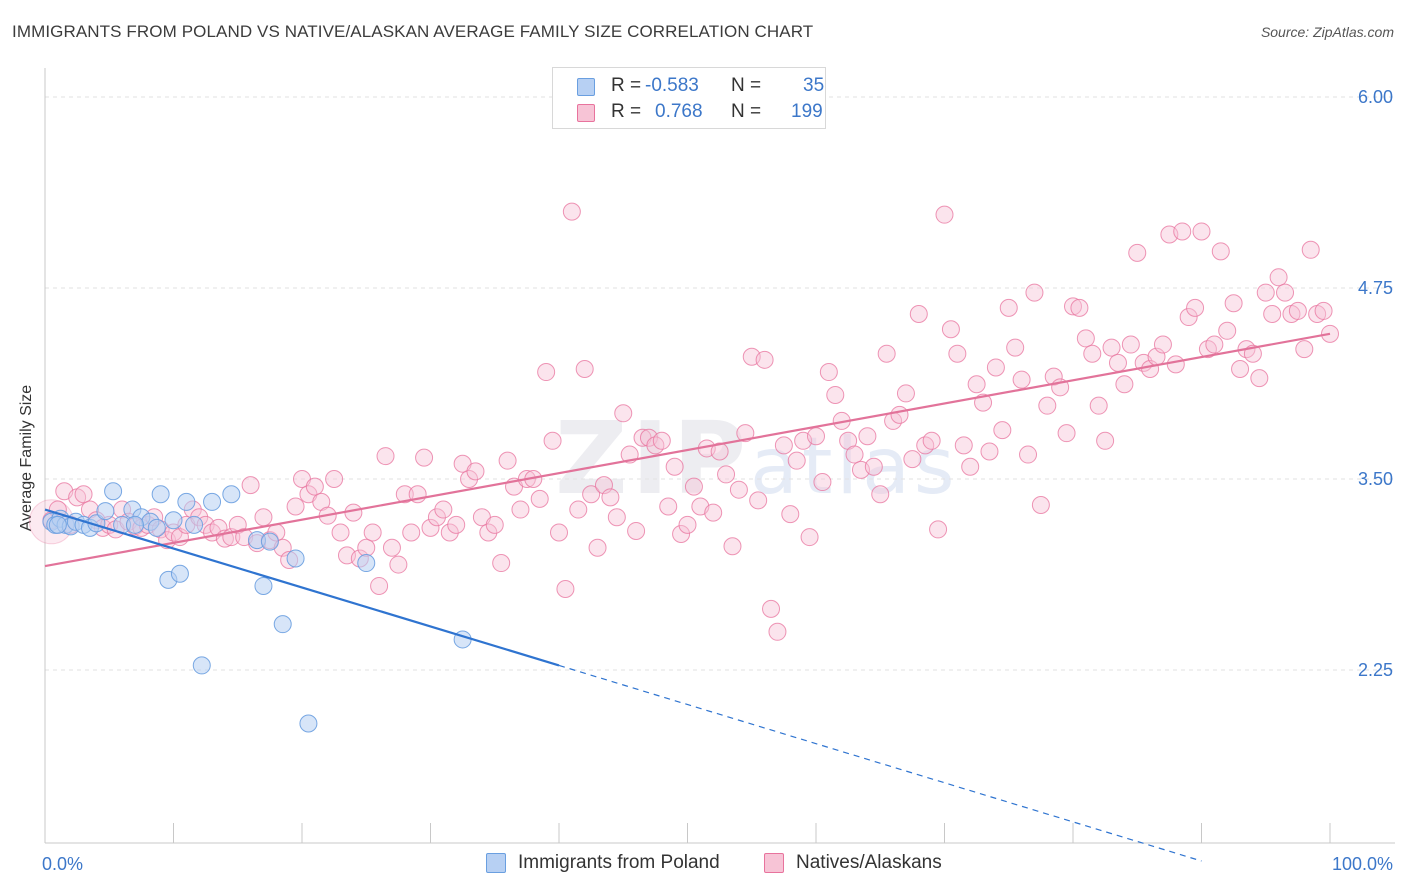 Image resolution: width=1406 pixels, height=892 pixels. Describe the element at coordinates (1375, 97) in the screenshot. I see `y-tick-label: 6.00` at that location.